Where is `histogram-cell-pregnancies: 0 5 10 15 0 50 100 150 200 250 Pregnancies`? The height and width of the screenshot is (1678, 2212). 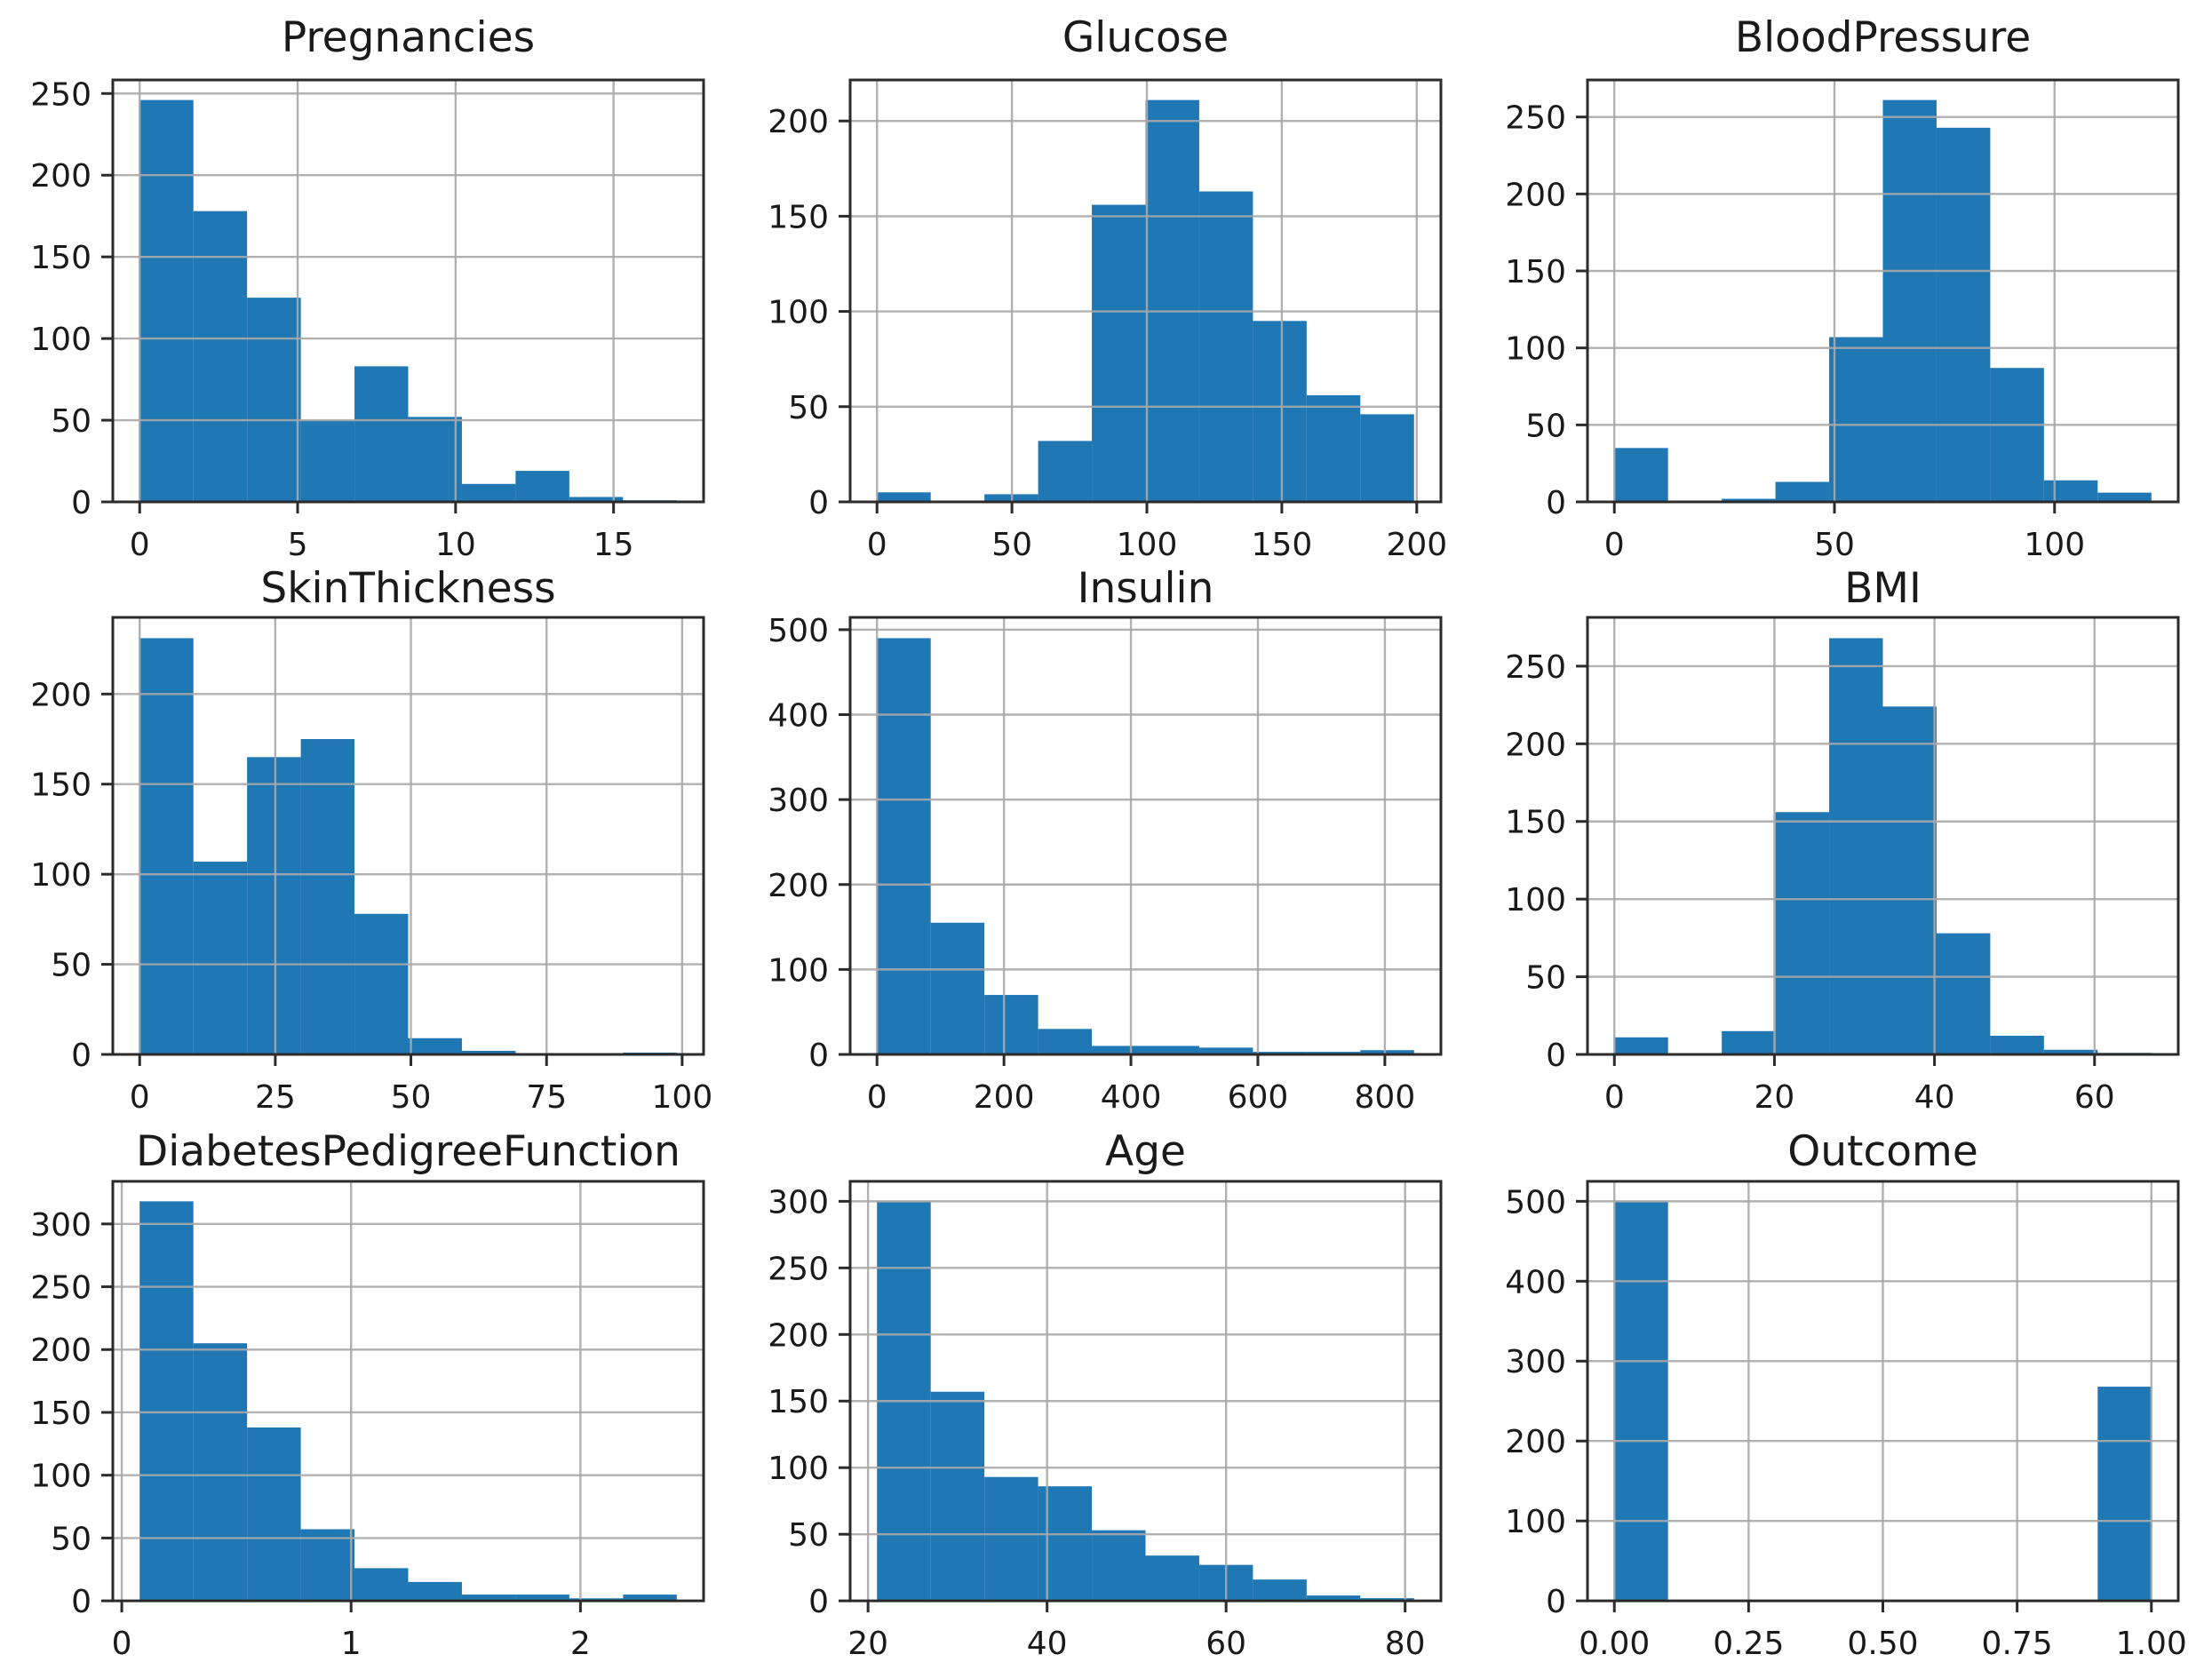
histogram-cell-pregnancies: 0 5 10 15 0 50 100 150 200 250 Pregnancies is located at coordinates (369, 280).